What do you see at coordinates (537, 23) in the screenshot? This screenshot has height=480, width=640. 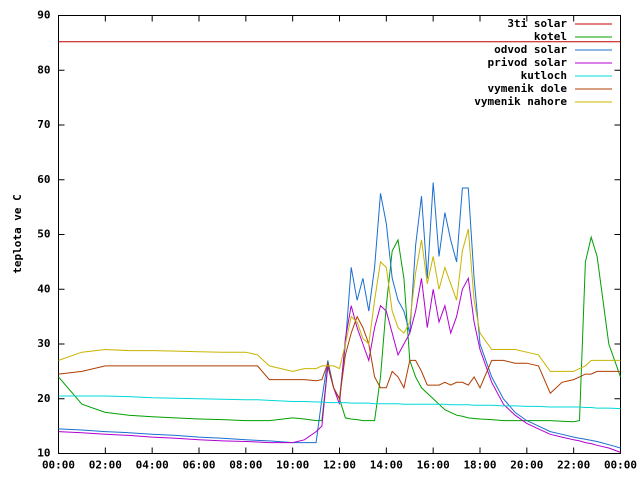 I see `legend-label: 3ti solar` at bounding box center [537, 23].